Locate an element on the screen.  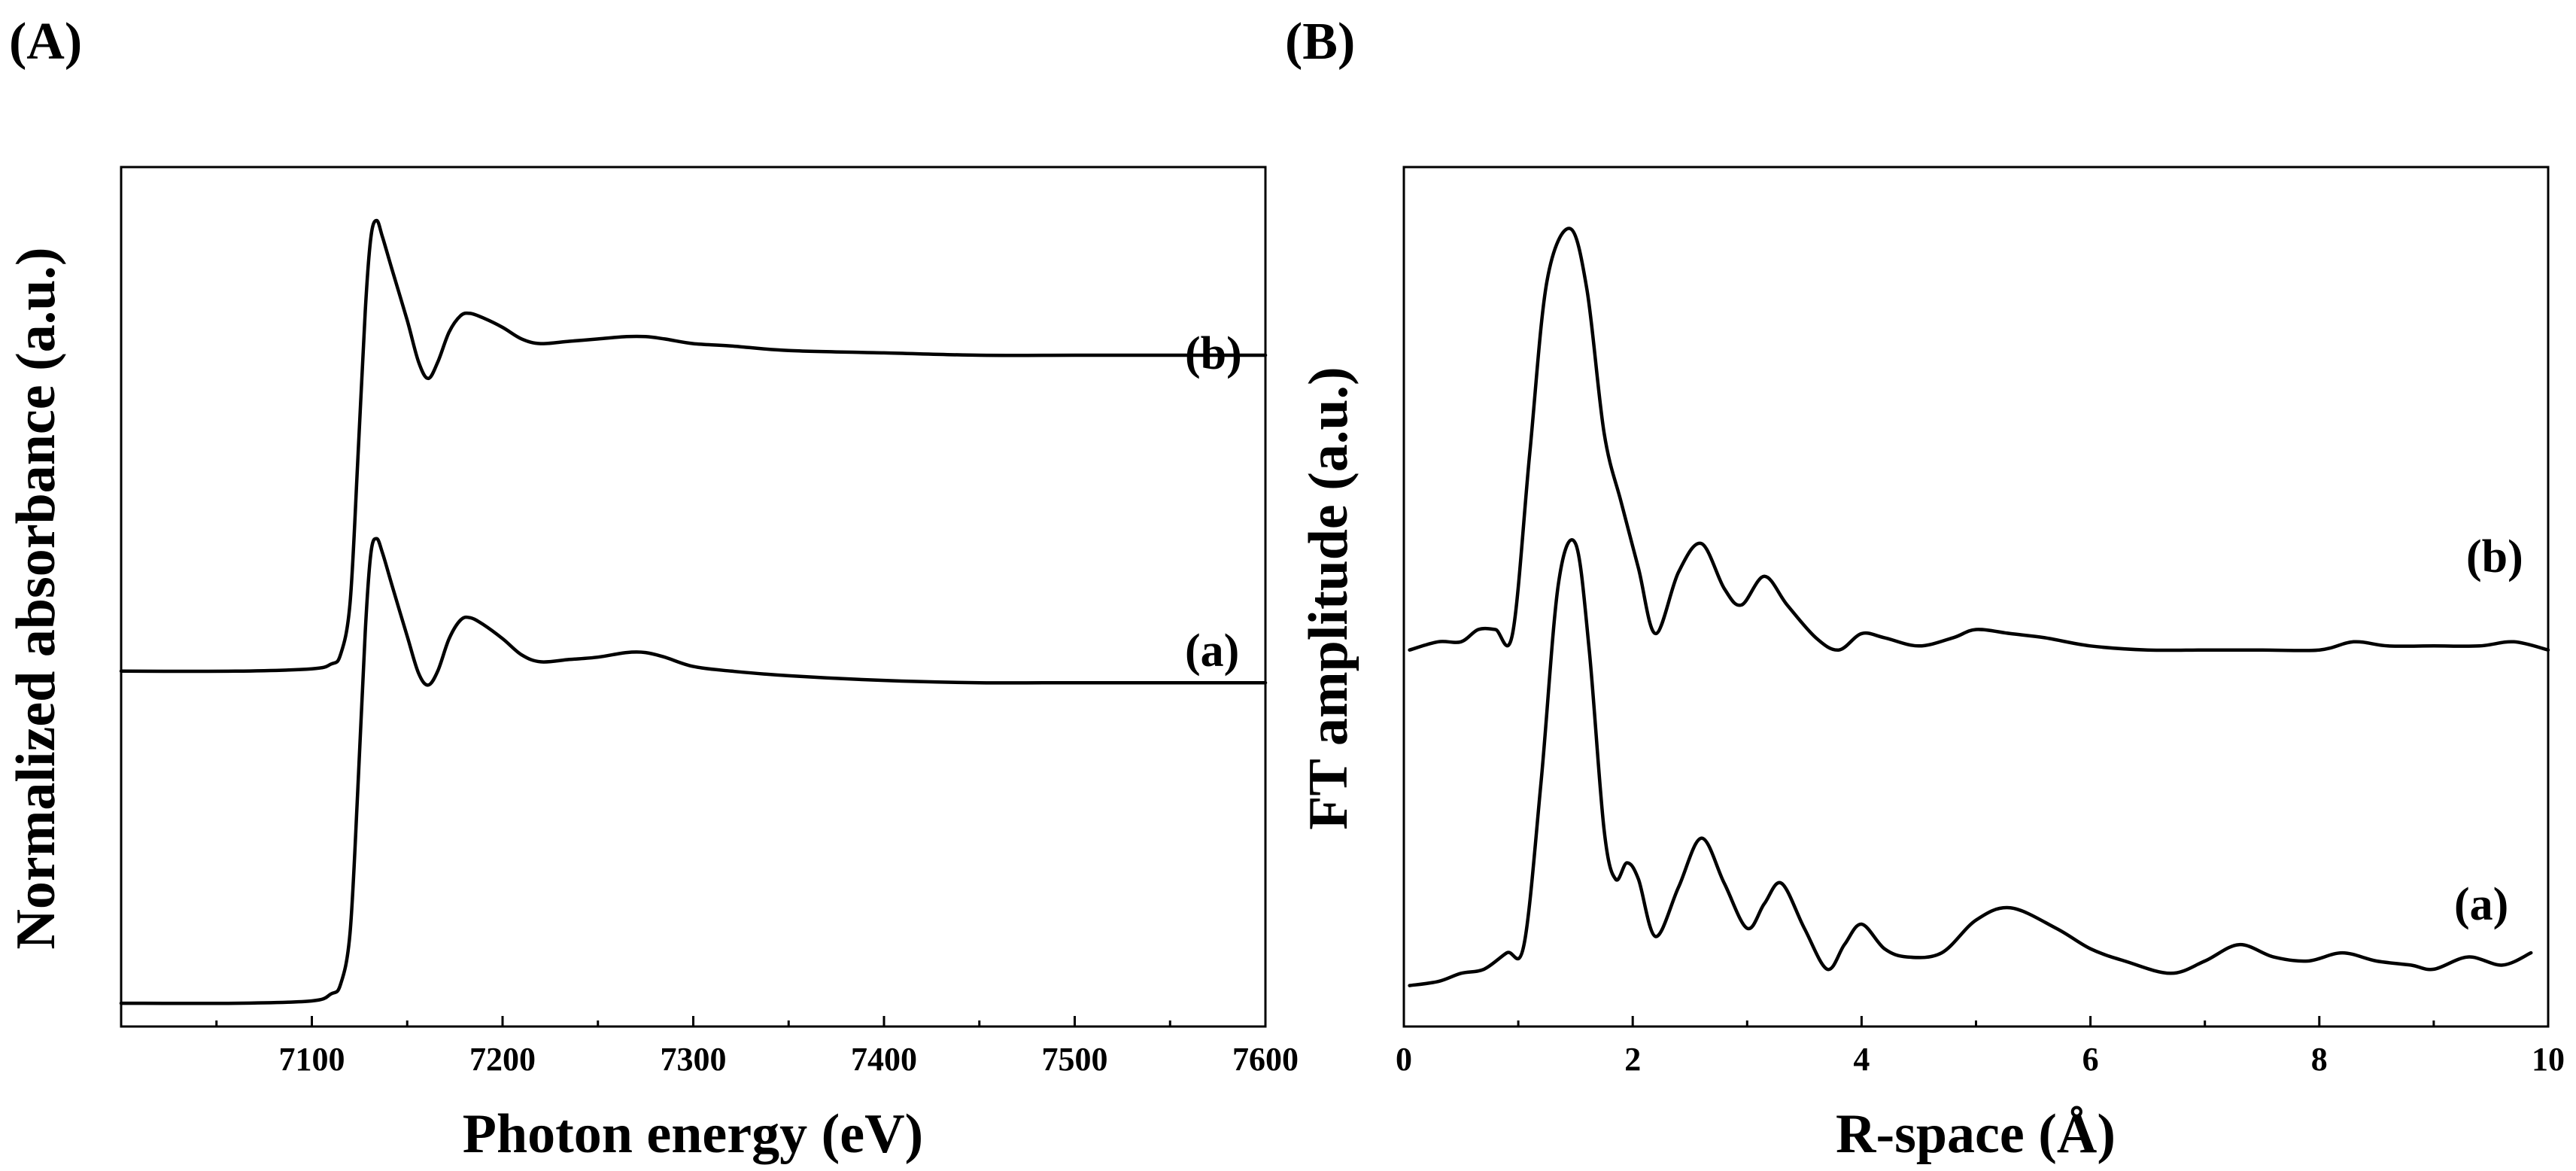
panel-a-x-tick-label: 7400 is located at coordinates (884, 1059).